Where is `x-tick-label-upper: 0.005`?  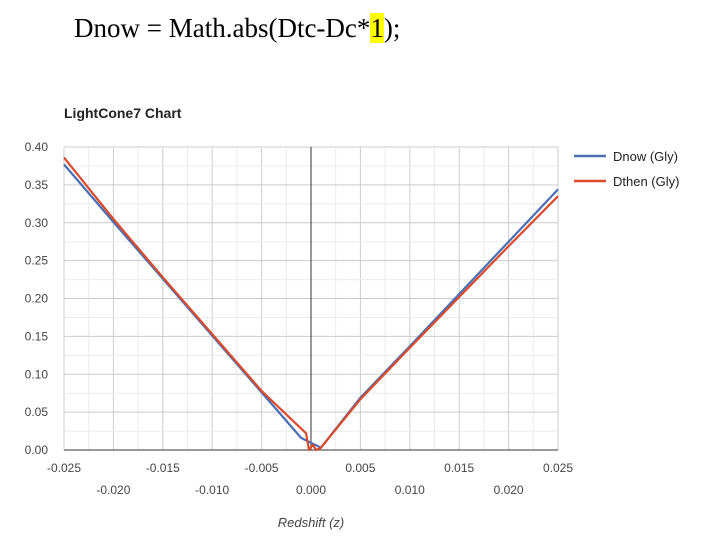
x-tick-label-upper: 0.005 is located at coordinates (360, 468).